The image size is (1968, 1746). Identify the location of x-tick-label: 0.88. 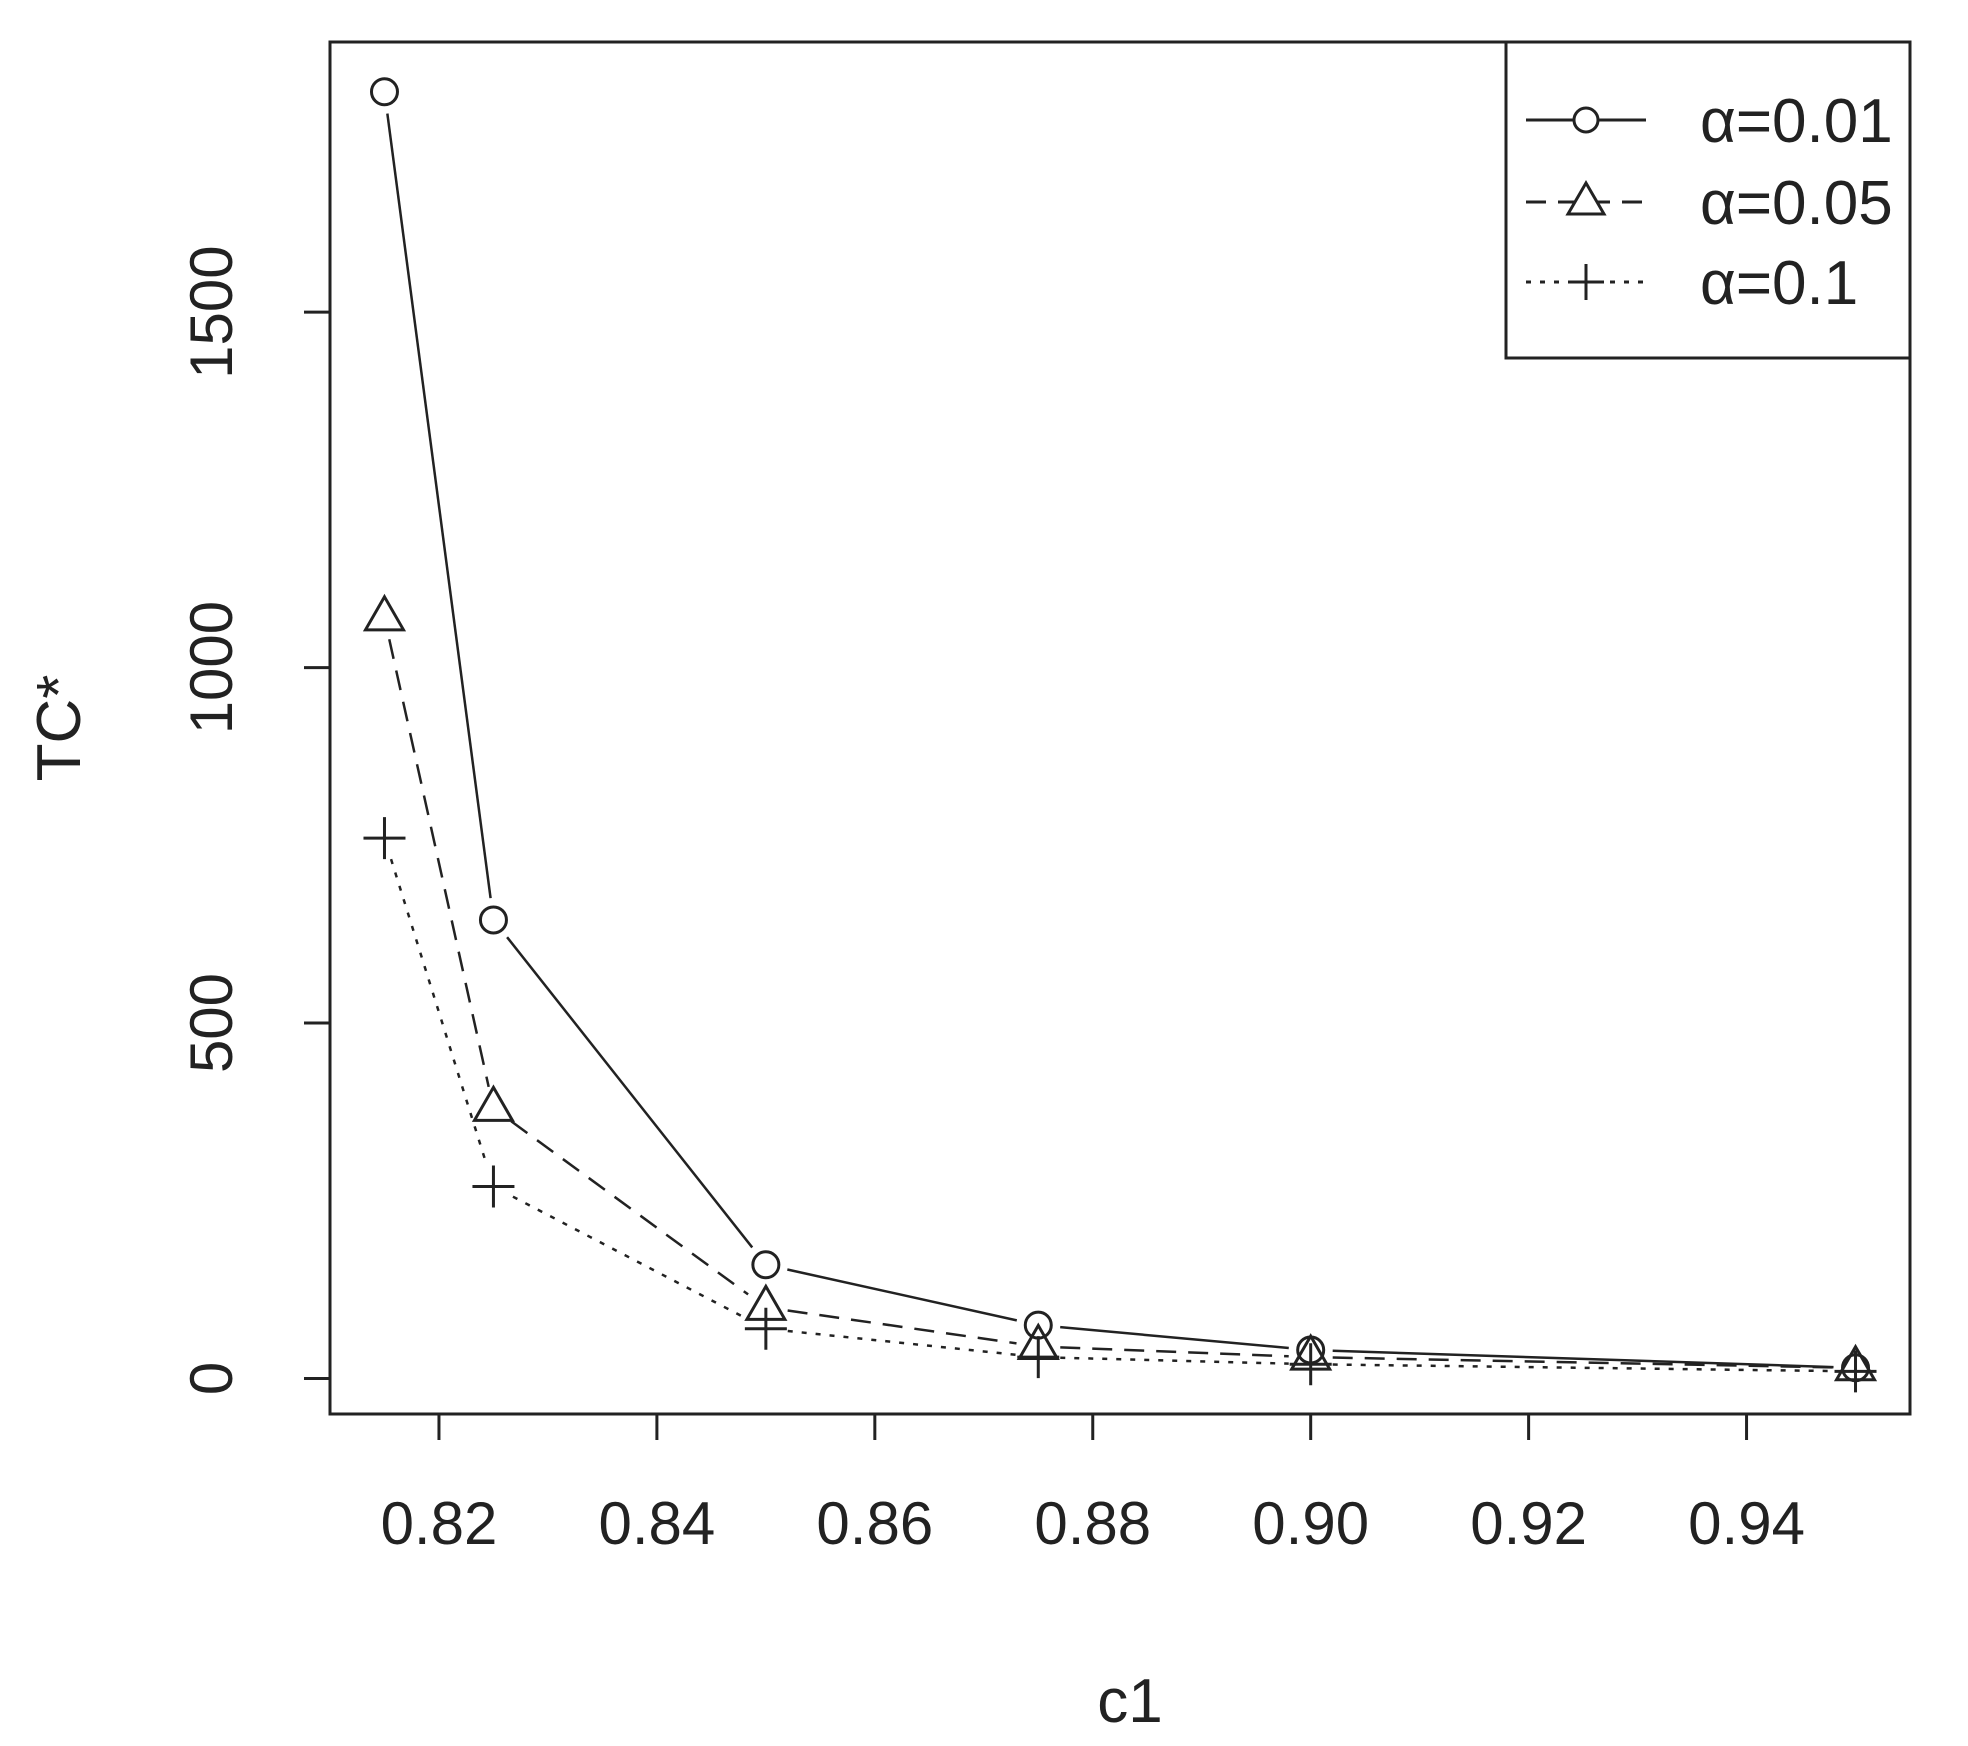
(1092, 1523).